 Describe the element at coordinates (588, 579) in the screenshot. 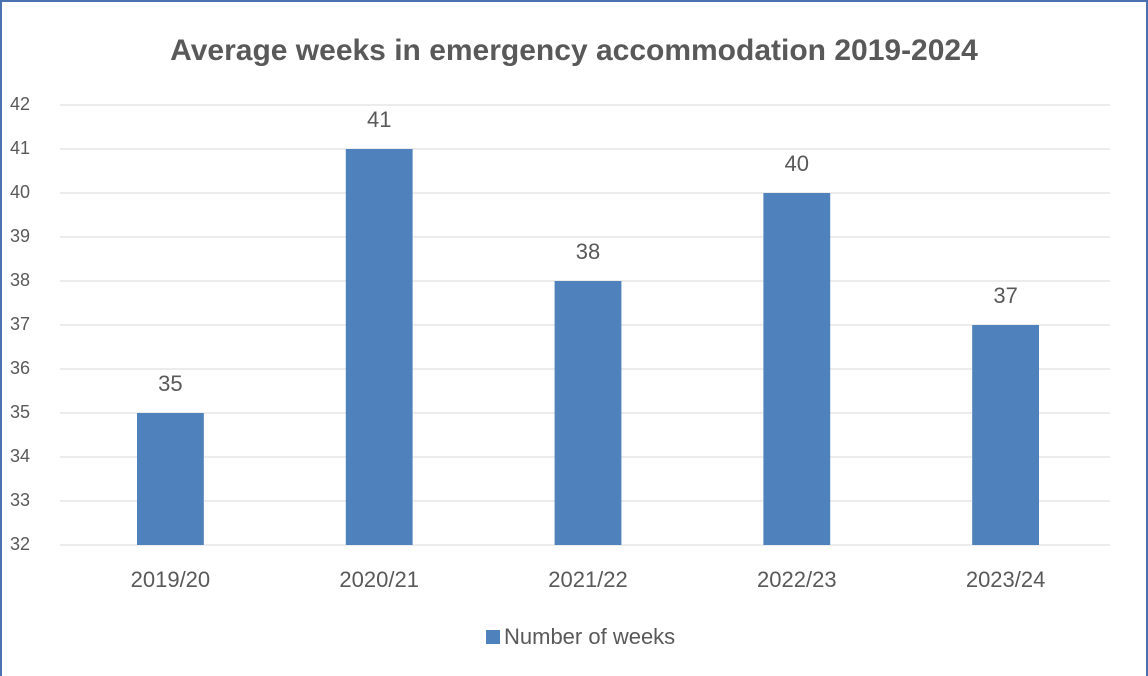

I see `x-tick-label: 2021/22` at that location.